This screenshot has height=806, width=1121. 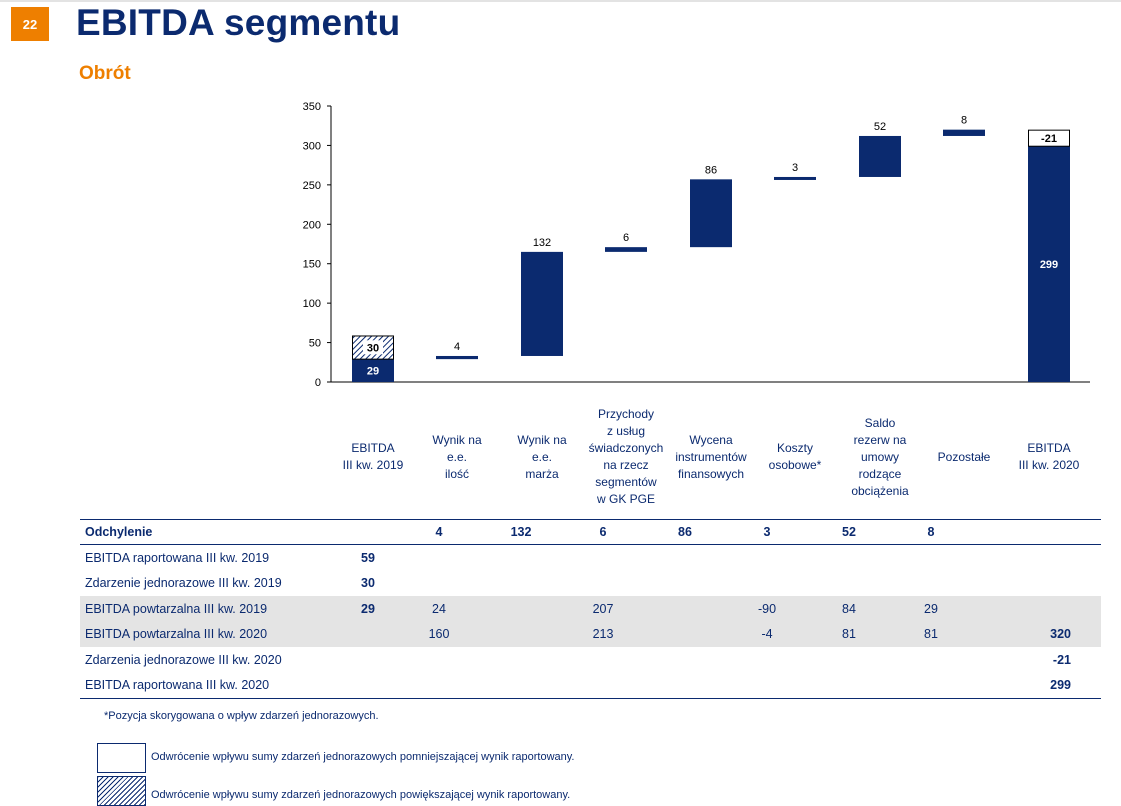 What do you see at coordinates (1061, 659) in the screenshot?
I see `cell-value: -21` at bounding box center [1061, 659].